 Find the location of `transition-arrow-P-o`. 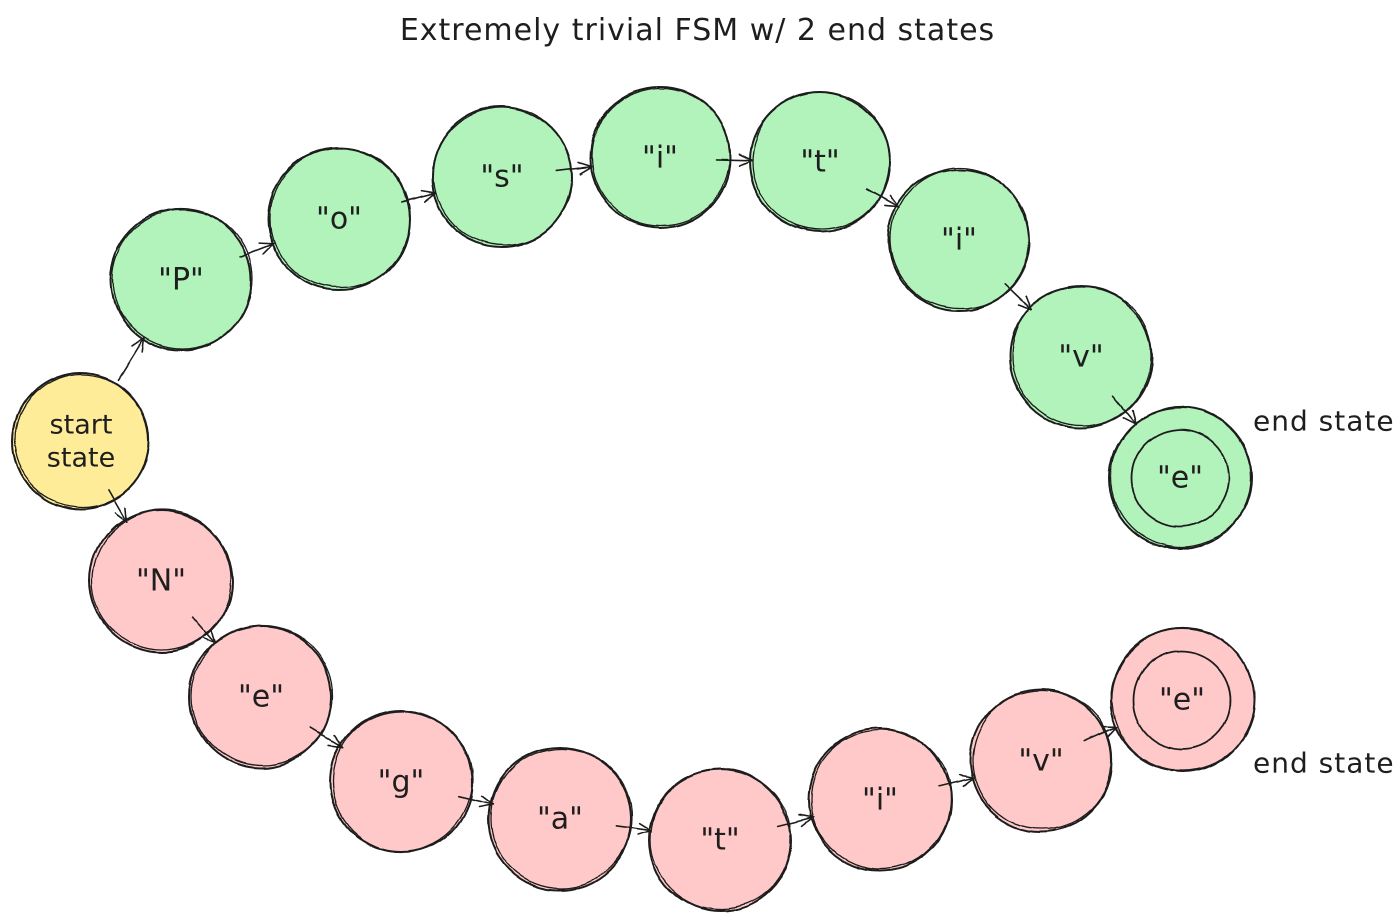

transition-arrow-P-o is located at coordinates (258, 250).